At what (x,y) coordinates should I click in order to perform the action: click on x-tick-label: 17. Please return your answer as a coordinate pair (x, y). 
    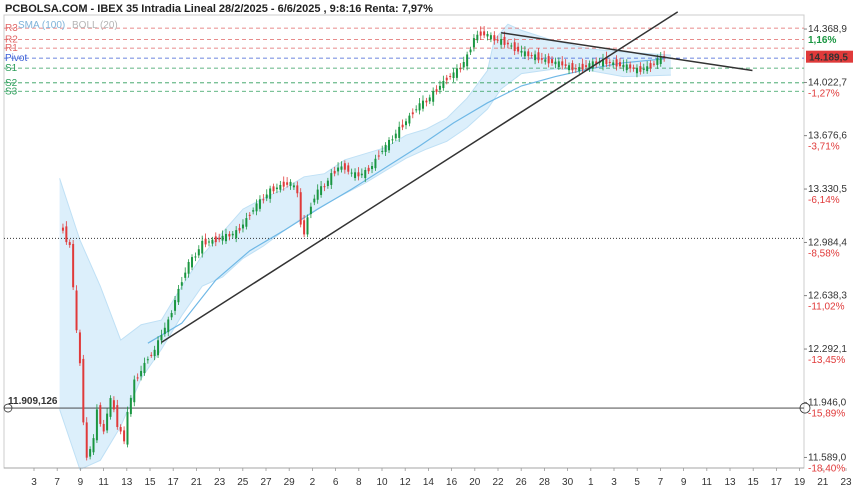
    Looking at the image, I should click on (174, 482).